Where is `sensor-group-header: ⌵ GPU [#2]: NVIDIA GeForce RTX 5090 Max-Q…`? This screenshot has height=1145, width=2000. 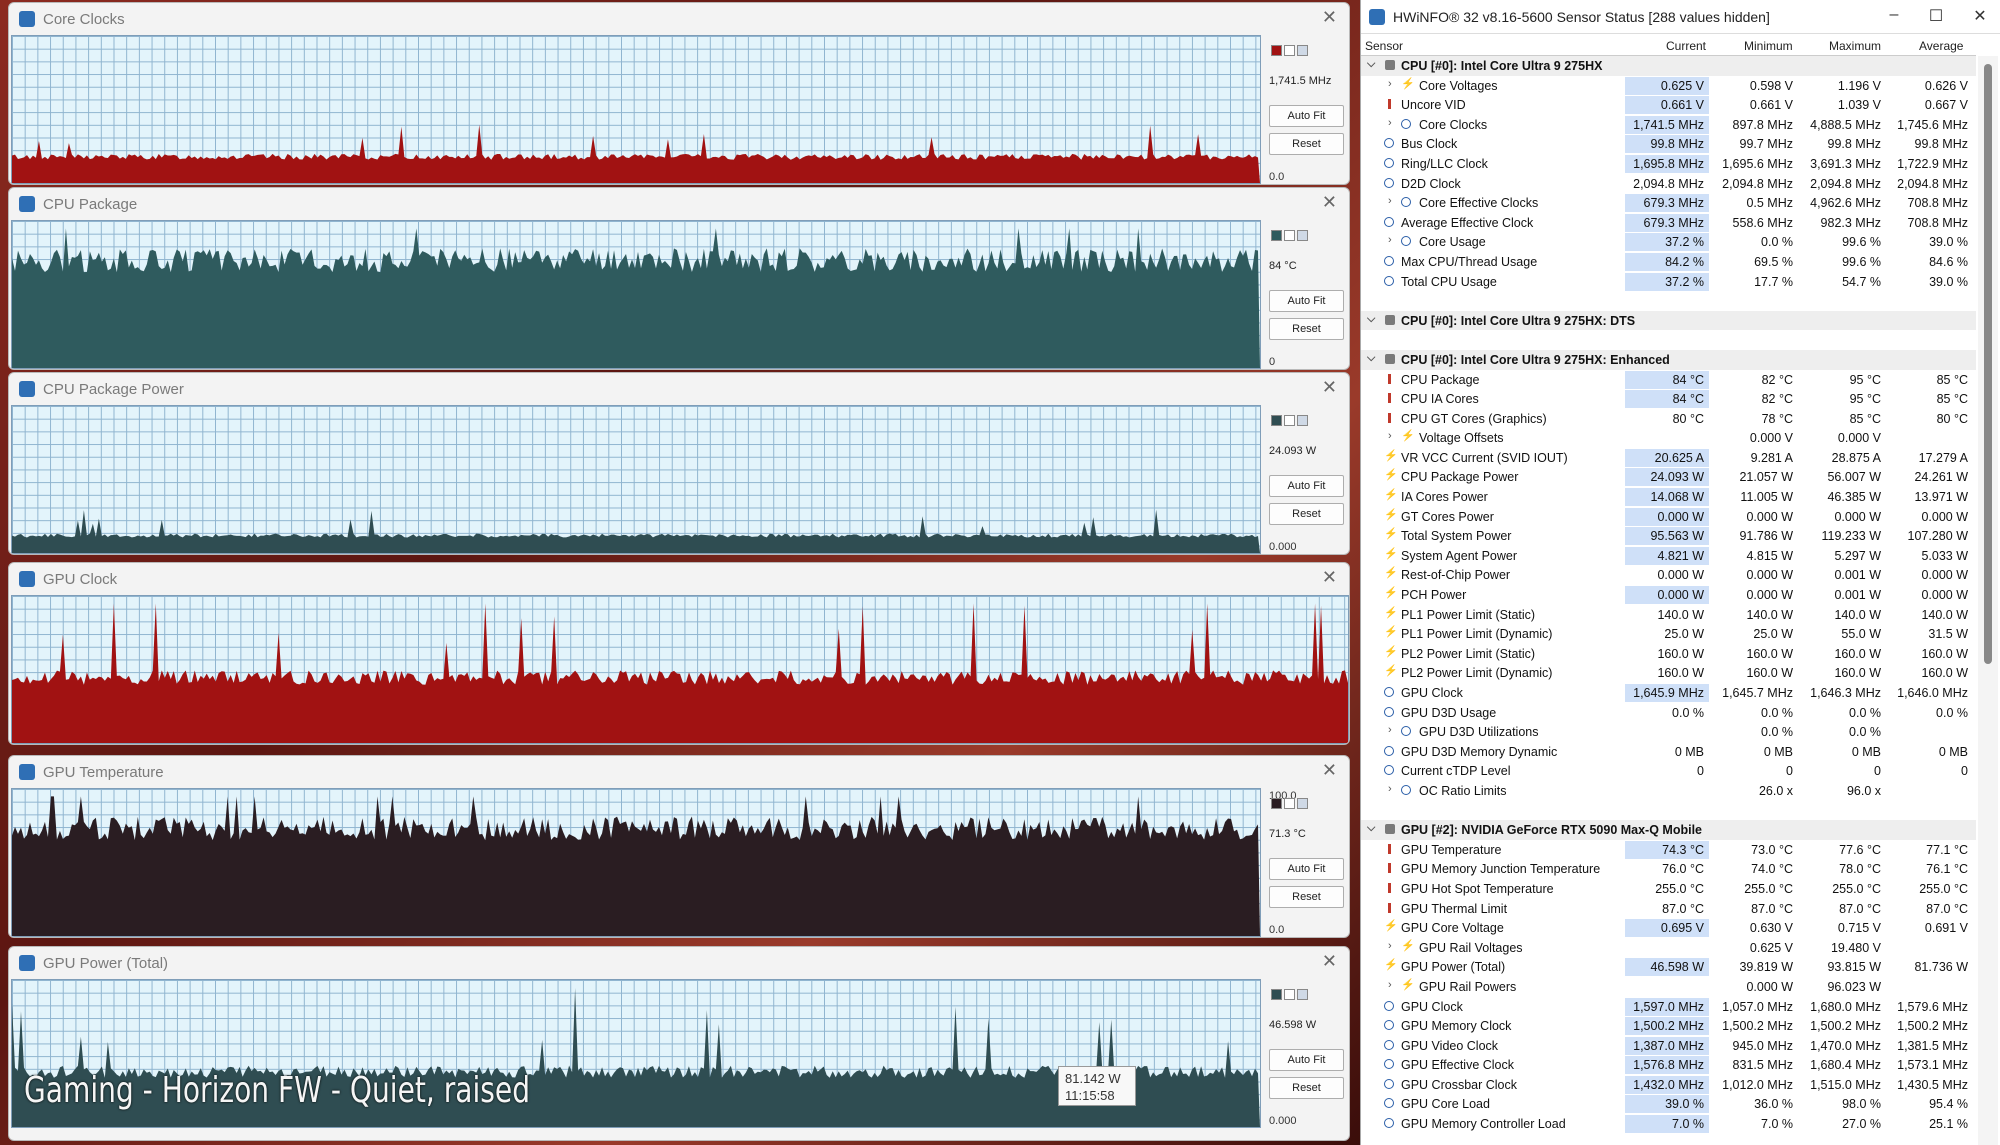 sensor-group-header: ⌵ GPU [#2]: NVIDIA GeForce RTX 5090 Max-Q… is located at coordinates (1668, 830).